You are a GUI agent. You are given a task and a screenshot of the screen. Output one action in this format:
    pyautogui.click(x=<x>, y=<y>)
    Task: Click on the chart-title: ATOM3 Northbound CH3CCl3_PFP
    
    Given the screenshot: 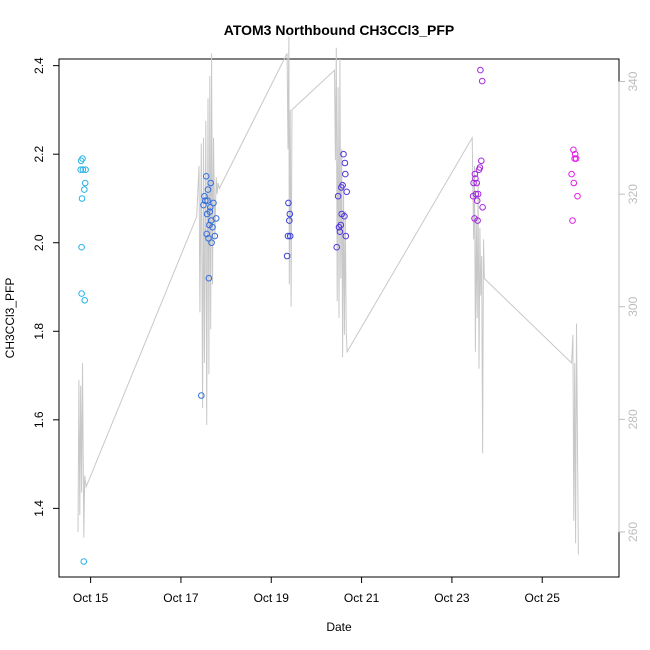 What is the action you would take?
    pyautogui.click(x=339, y=30)
    